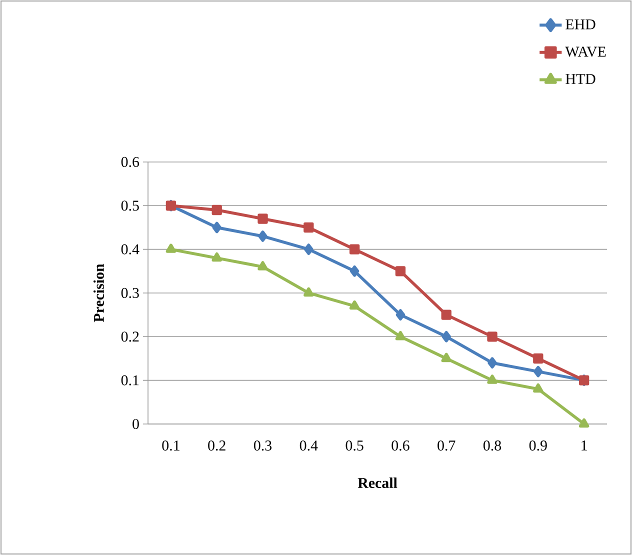 The height and width of the screenshot is (555, 632). Describe the element at coordinates (581, 79) in the screenshot. I see `legend-label: HTD` at that location.